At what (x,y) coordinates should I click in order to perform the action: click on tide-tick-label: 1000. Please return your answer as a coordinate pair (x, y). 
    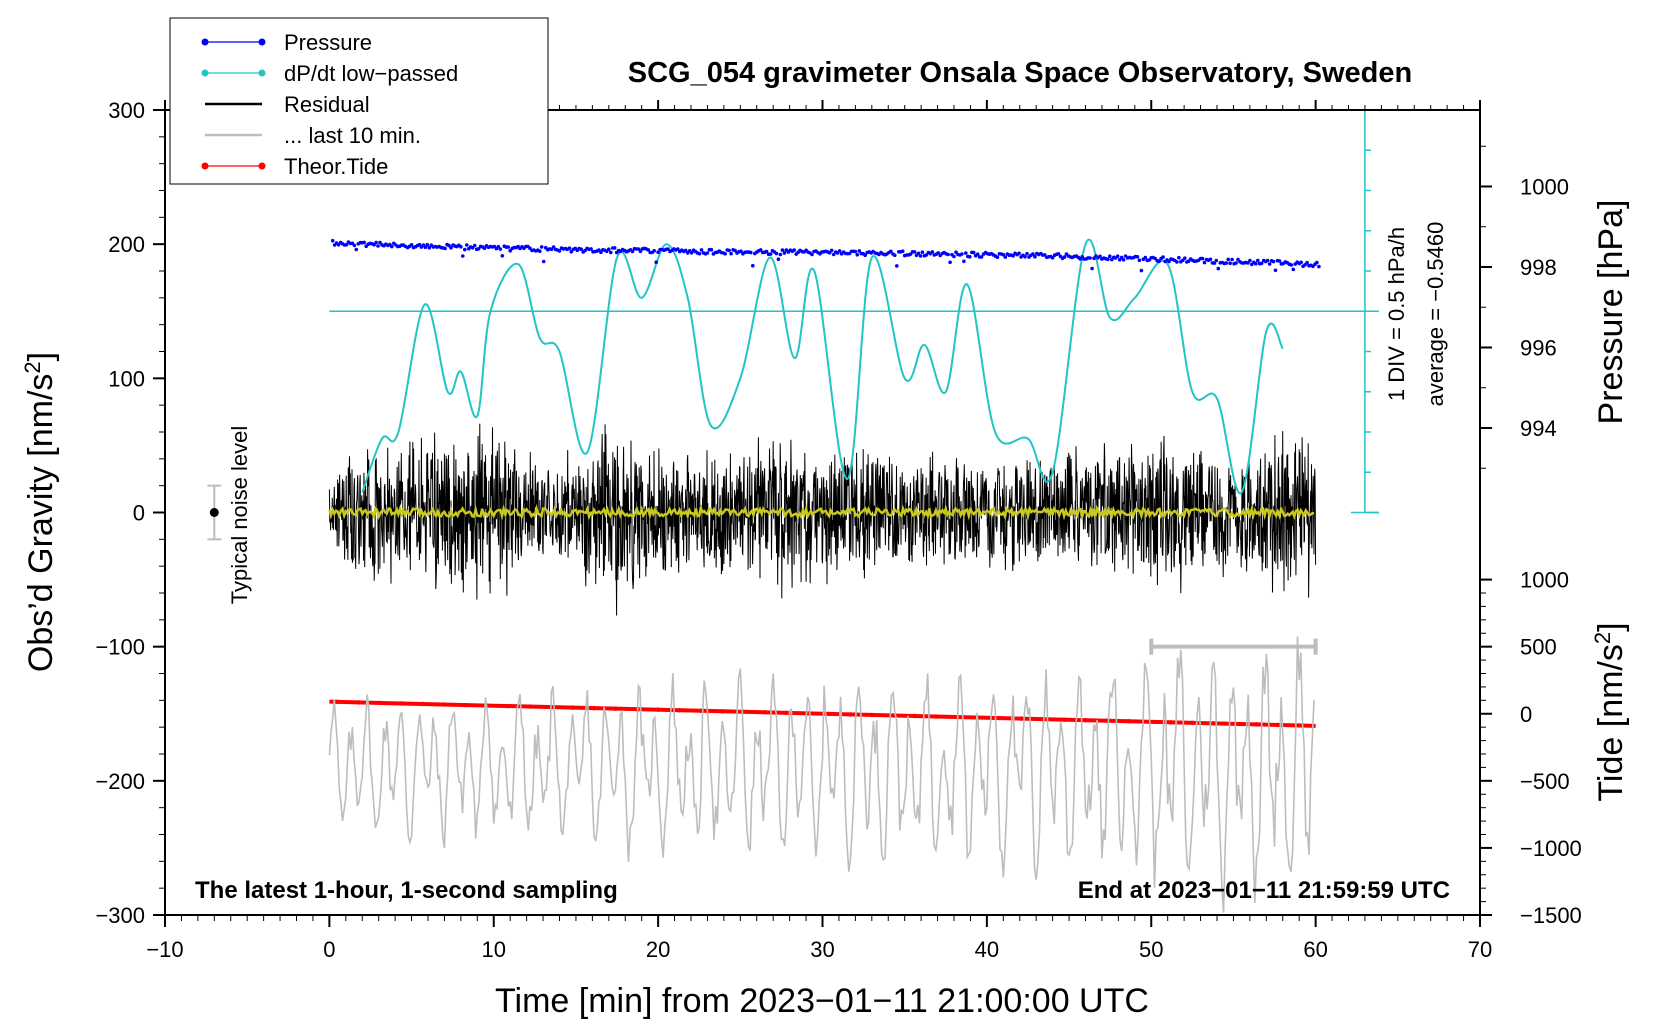
    Looking at the image, I should click on (1544, 580).